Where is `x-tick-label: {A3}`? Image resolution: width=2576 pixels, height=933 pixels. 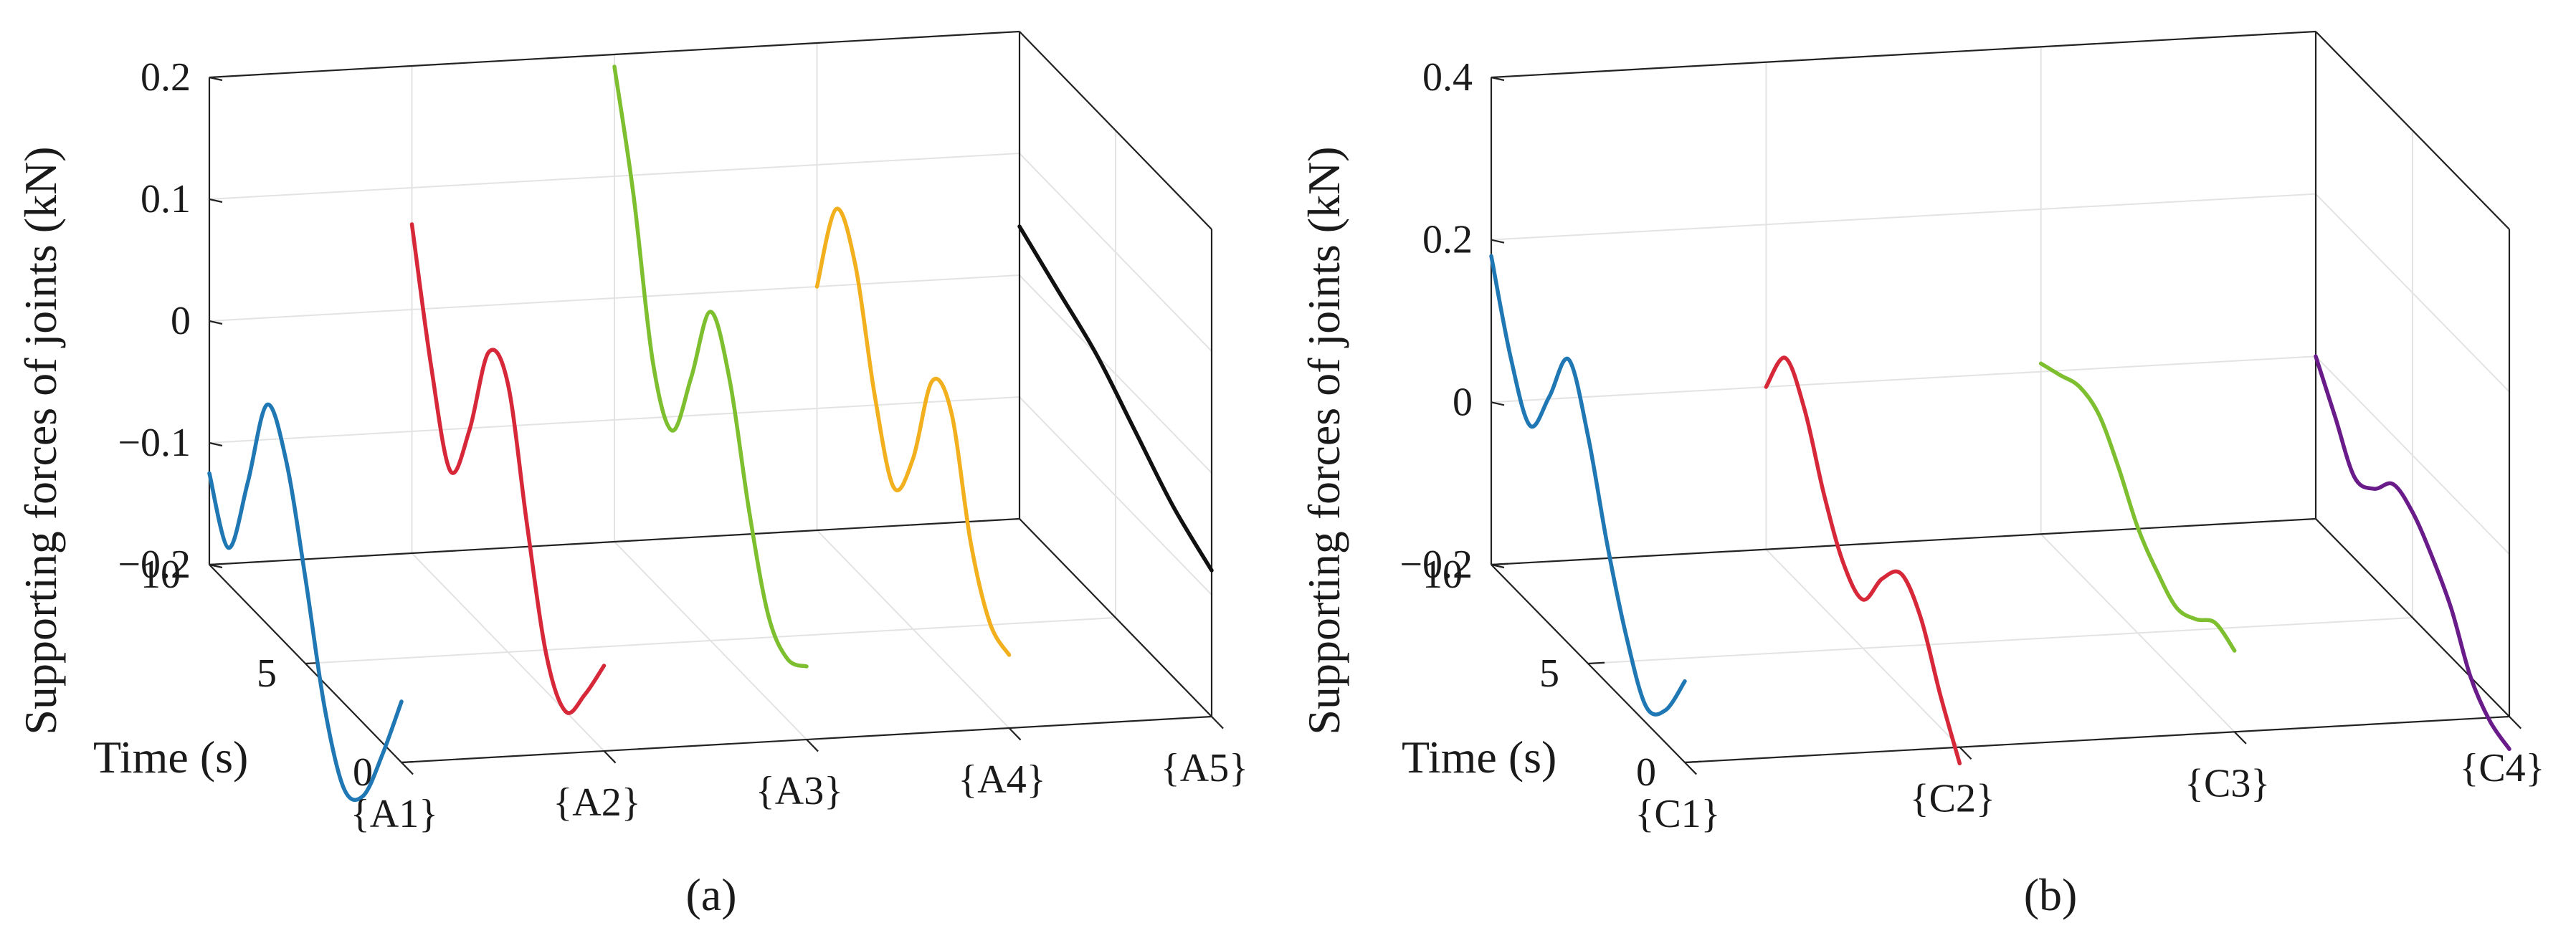 x-tick-label: {A3} is located at coordinates (799, 791).